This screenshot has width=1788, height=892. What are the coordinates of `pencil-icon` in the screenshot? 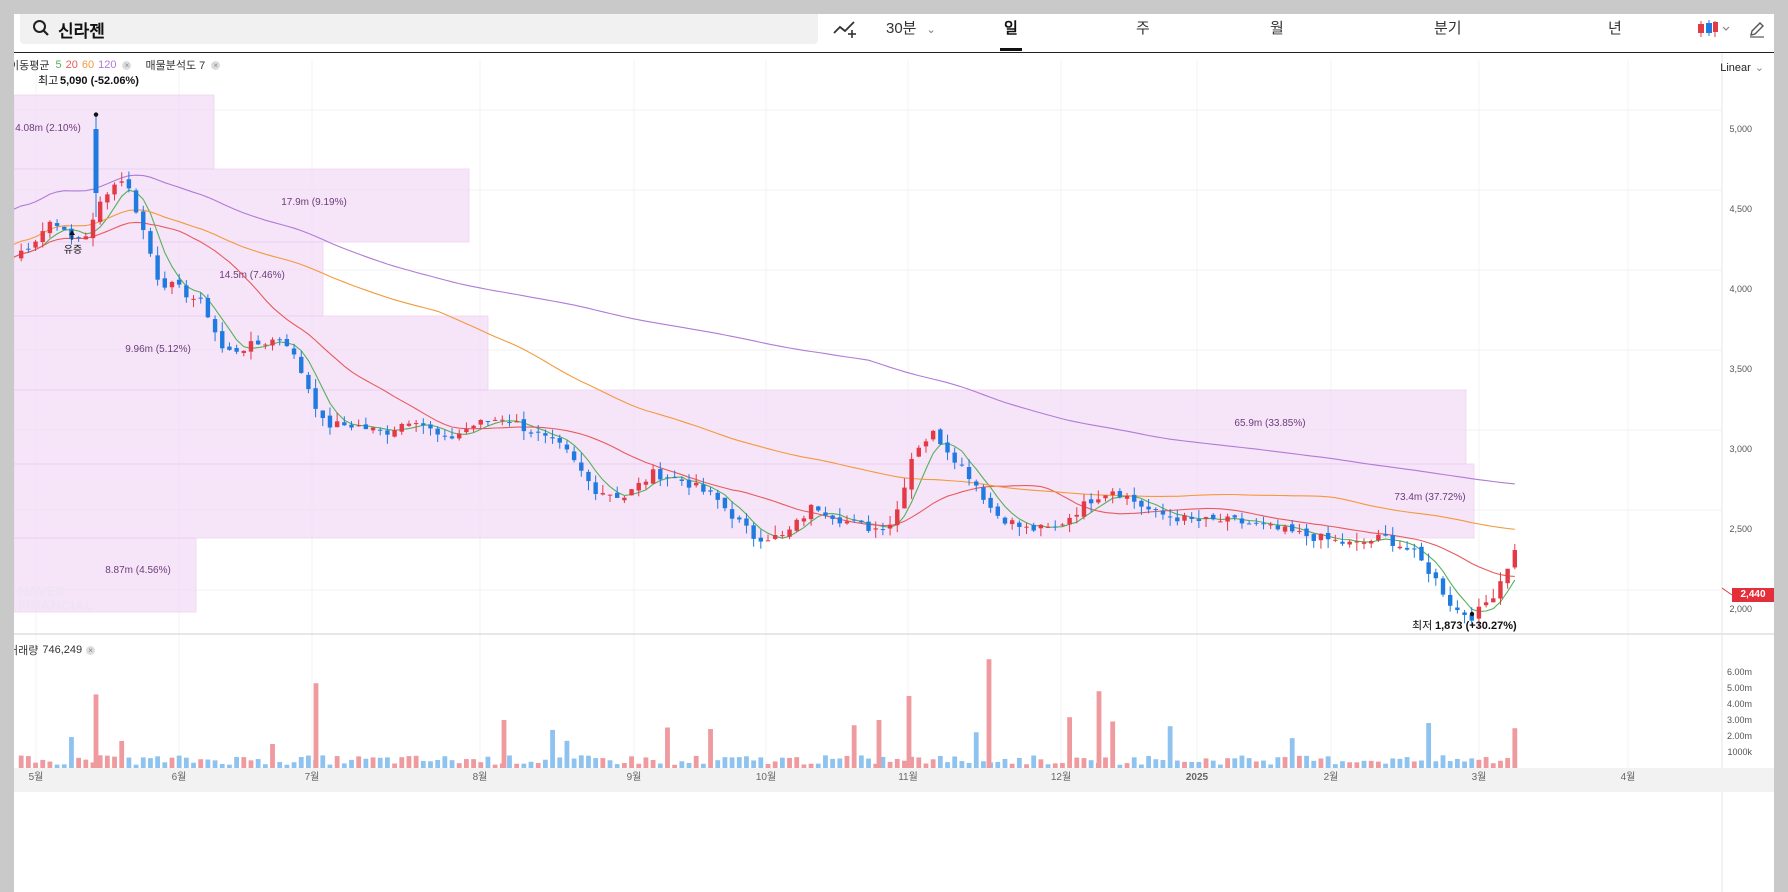 It's located at (1757, 29).